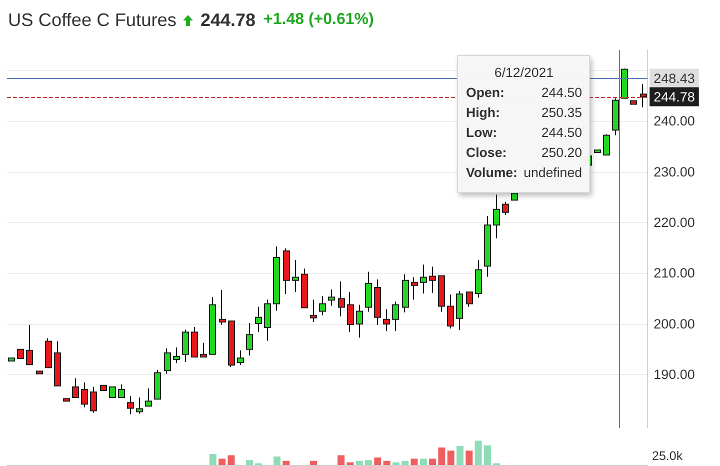  Describe the element at coordinates (319, 20) in the screenshot. I see `text: +1.48 (+0.61%)` at that location.